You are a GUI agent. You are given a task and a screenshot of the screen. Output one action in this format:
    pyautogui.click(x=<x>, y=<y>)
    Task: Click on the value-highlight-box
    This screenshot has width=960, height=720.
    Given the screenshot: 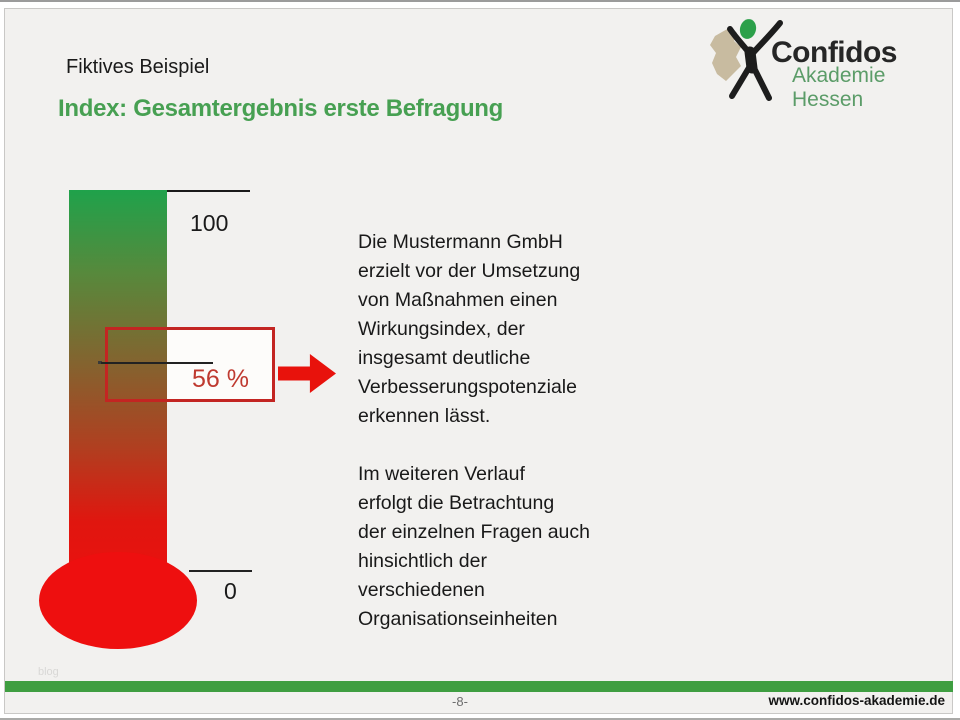 What is the action you would take?
    pyautogui.click(x=190, y=364)
    